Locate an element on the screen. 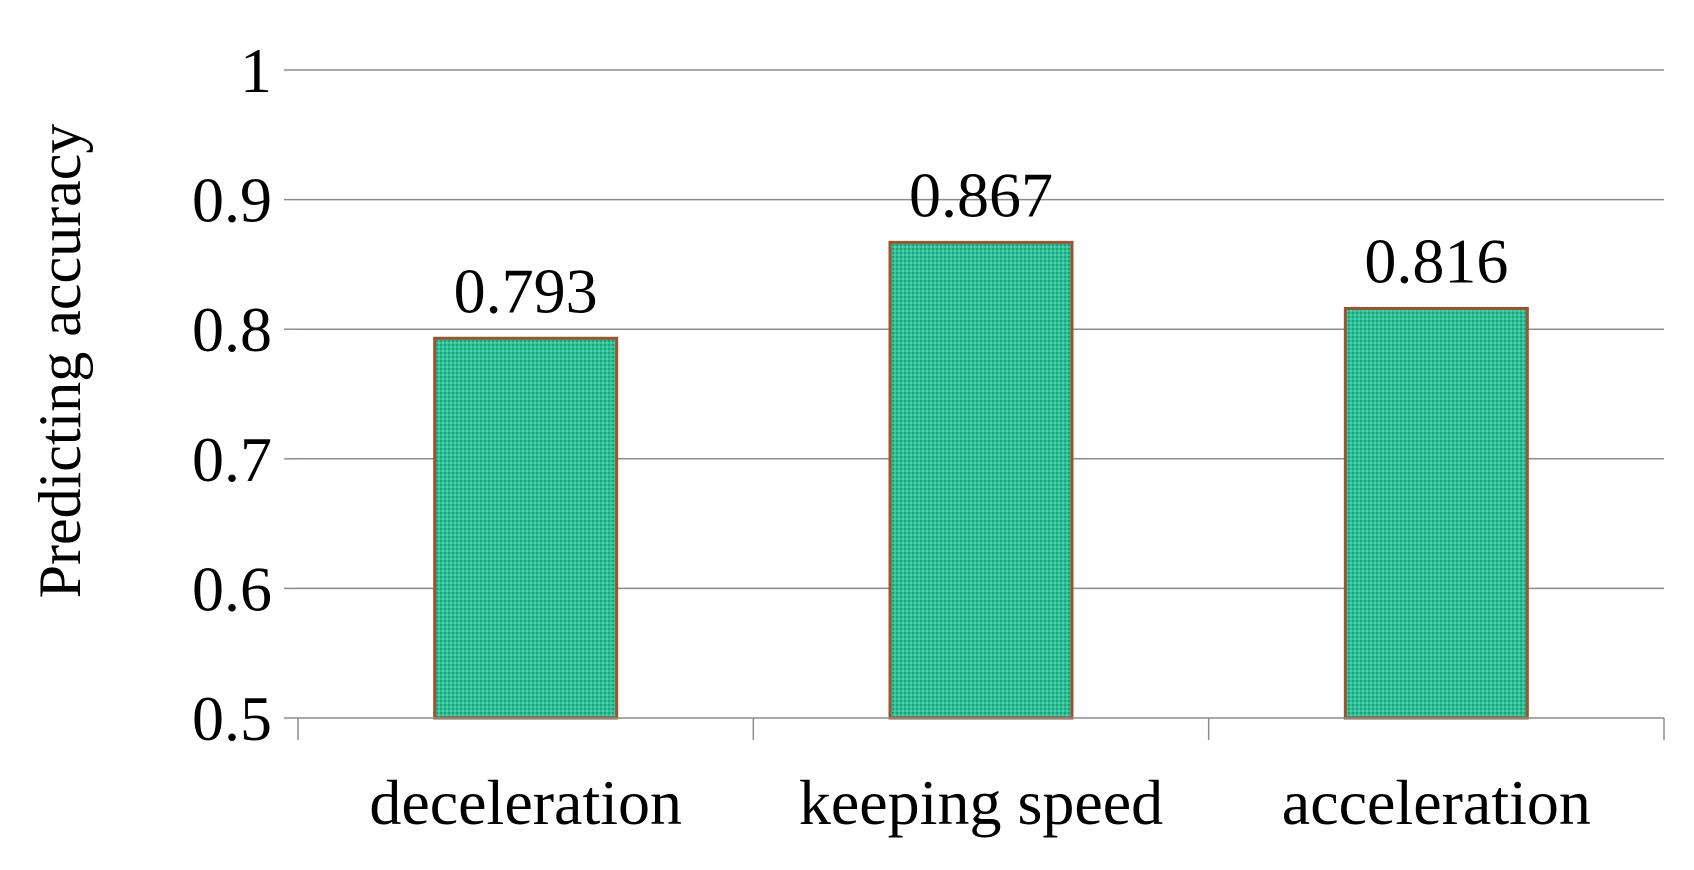 The image size is (1694, 870). y-tick-labels: 0.5 0.6 0.7 0.8 0.9 1 is located at coordinates (232, 394).